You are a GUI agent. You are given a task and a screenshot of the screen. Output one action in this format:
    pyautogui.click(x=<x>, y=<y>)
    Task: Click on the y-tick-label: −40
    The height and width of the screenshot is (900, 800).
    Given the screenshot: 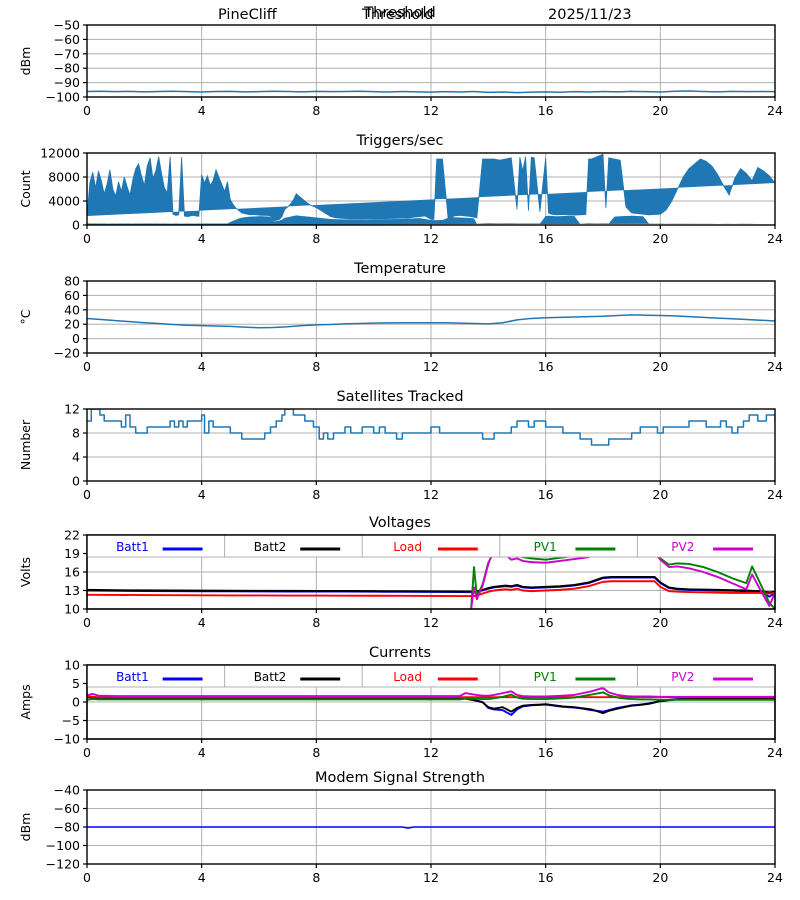 What is the action you would take?
    pyautogui.click(x=67, y=790)
    